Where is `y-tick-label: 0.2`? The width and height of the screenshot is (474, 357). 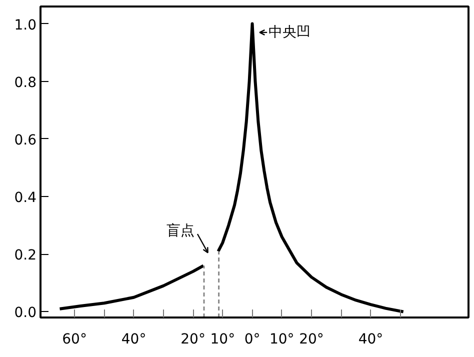 y-tick-label: 0.2 is located at coordinates (25, 256).